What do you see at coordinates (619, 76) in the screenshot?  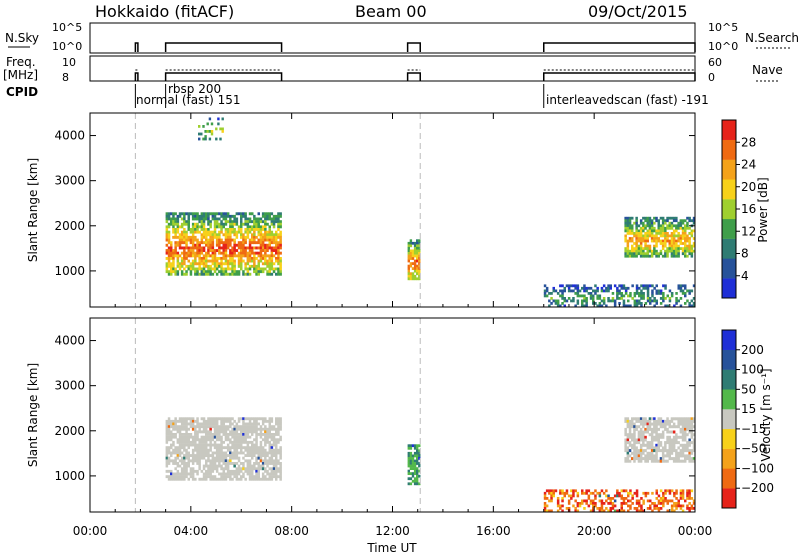 I see `freq-window-trace` at bounding box center [619, 76].